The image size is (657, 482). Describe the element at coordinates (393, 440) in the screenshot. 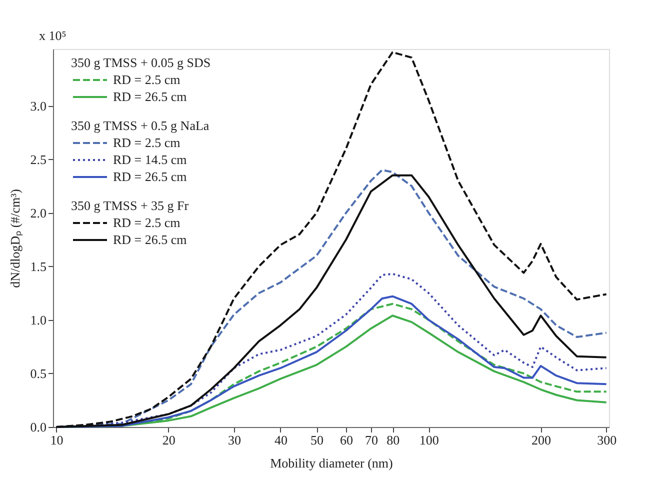

I see `x-tick-label: 80` at that location.